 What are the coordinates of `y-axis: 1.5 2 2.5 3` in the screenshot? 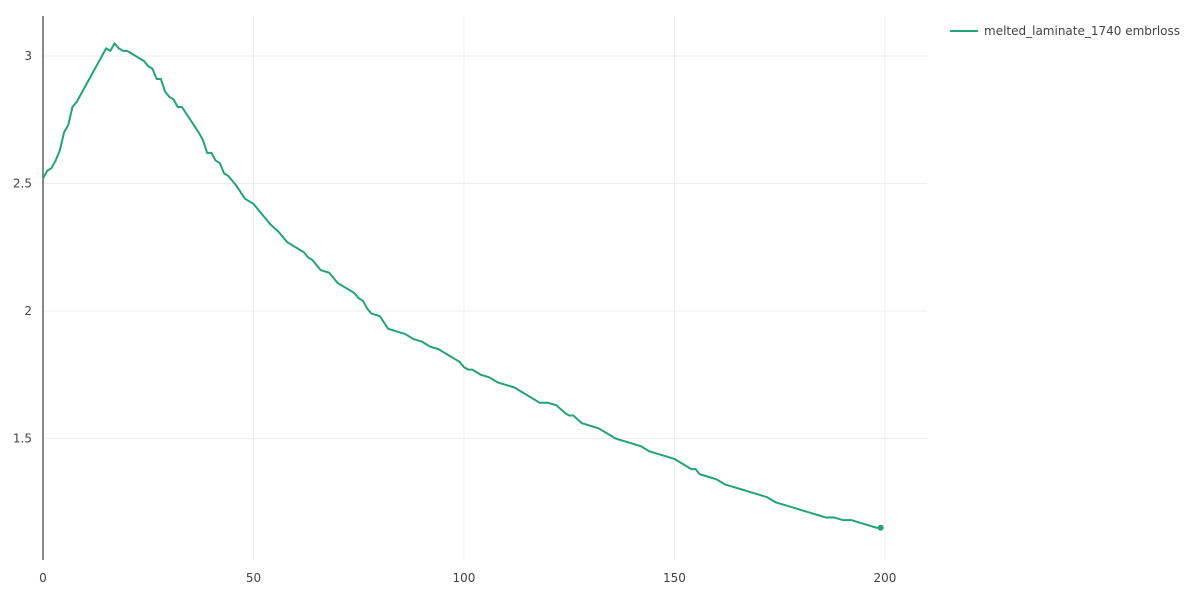 It's located at (28, 288).